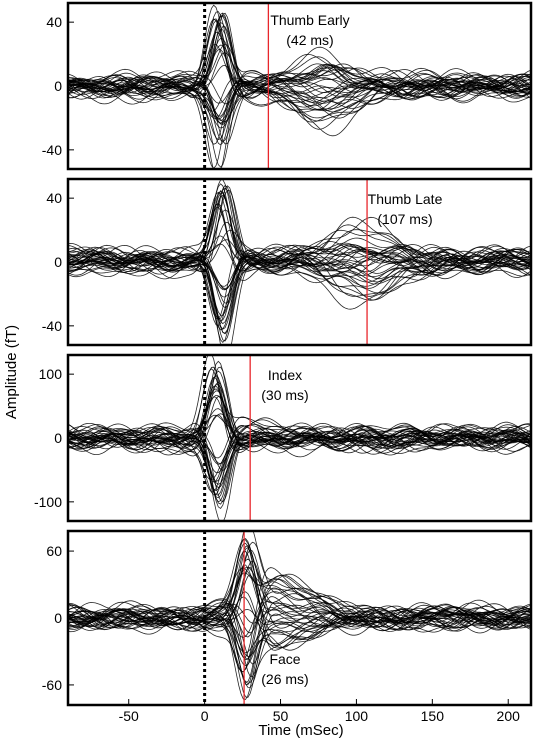  I want to click on panel-latency-label: (26 ms), so click(284, 679).